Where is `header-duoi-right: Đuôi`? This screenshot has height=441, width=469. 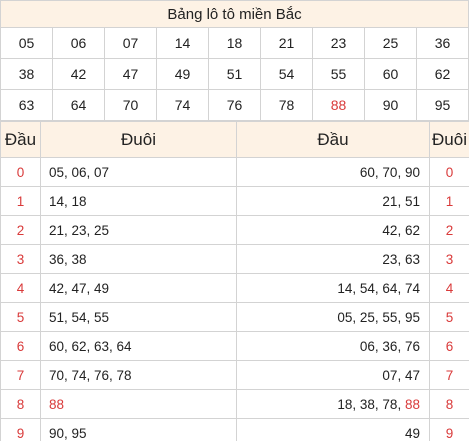 header-duoi-right: Đuôi is located at coordinates (449, 139).